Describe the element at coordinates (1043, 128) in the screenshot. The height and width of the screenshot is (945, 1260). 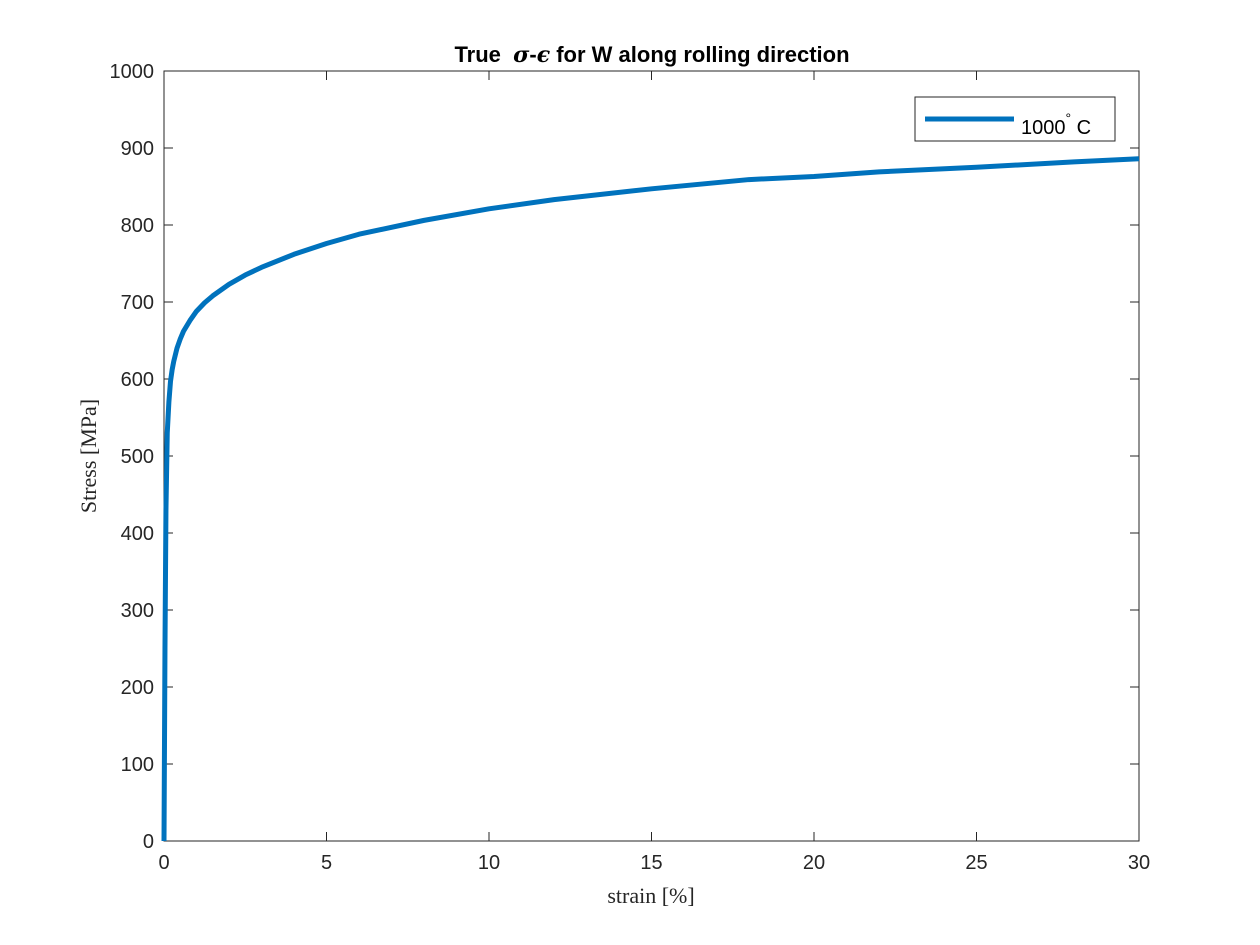
I see `legend-label-number: 1000` at that location.